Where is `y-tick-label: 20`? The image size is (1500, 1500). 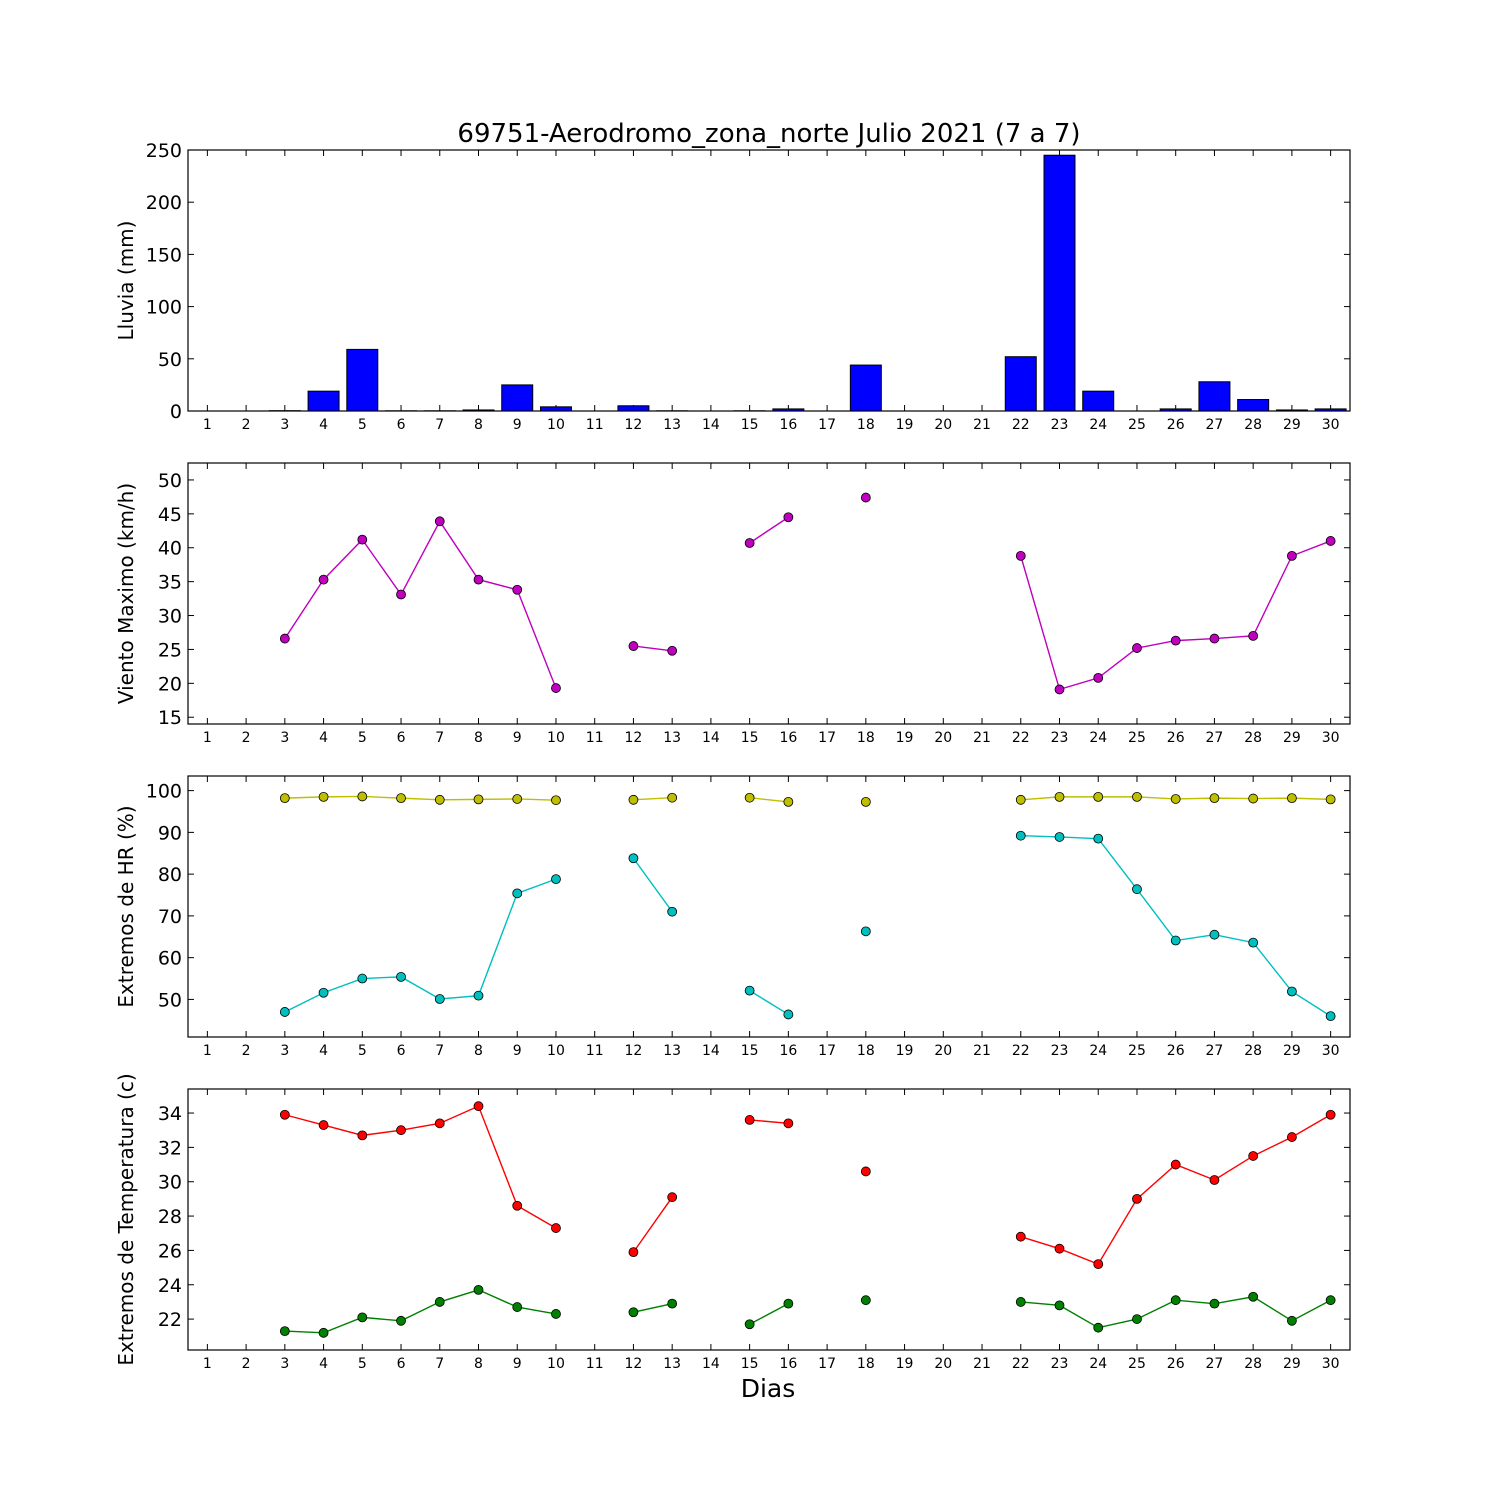 y-tick-label: 20 is located at coordinates (170, 684).